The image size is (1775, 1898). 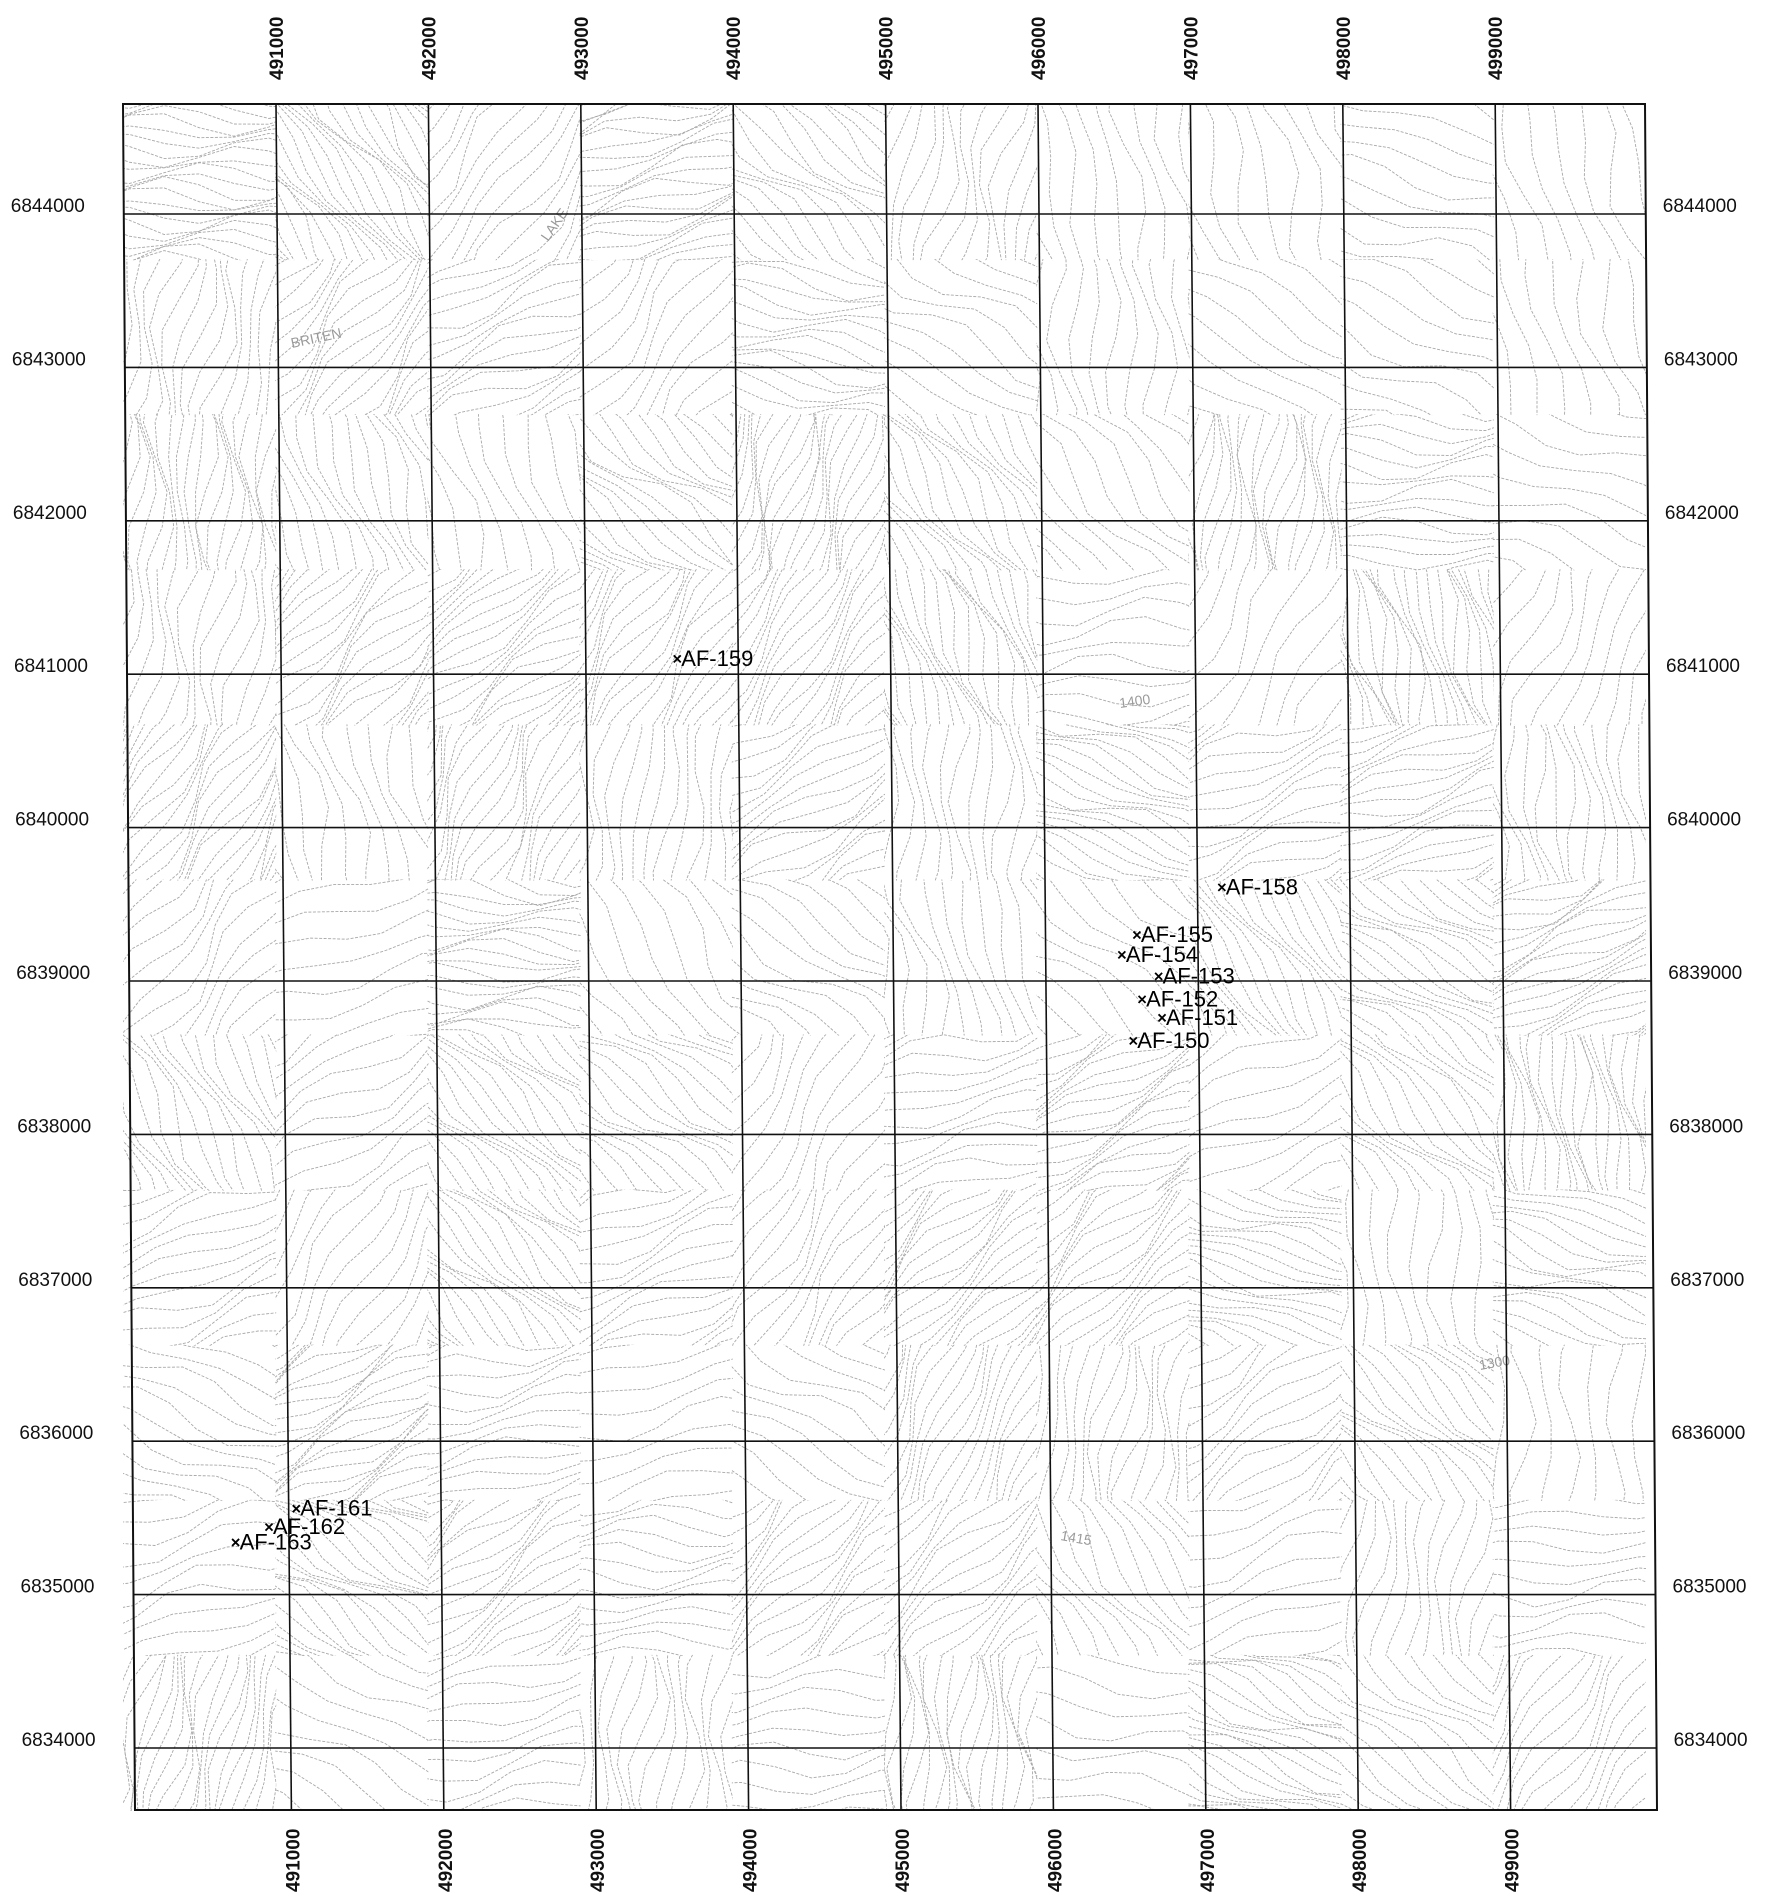 I want to click on sample-point: AF-151, so click(x=1198, y=1017).